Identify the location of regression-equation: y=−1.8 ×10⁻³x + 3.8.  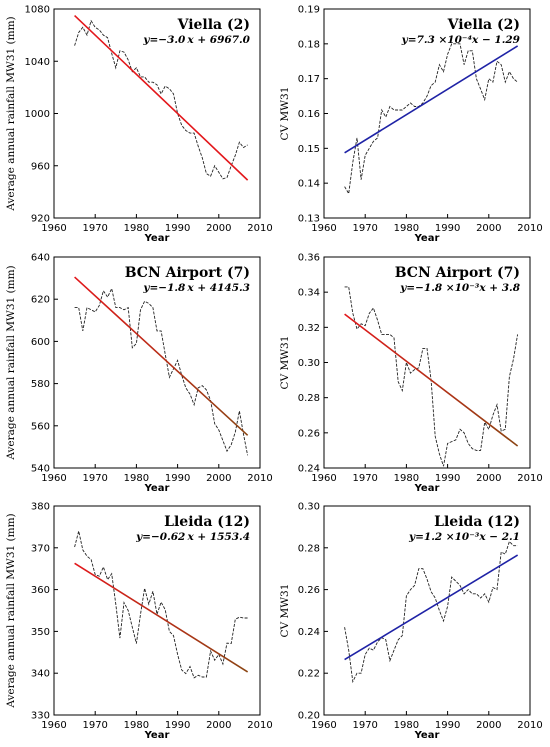
(460, 288).